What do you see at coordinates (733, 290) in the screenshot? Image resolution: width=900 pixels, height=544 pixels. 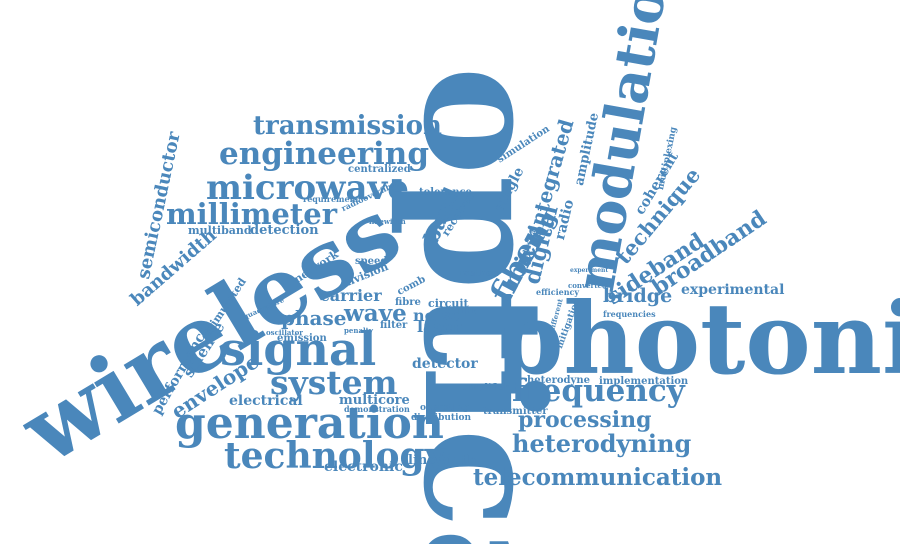 I see `word-experimental: experimental` at bounding box center [733, 290].